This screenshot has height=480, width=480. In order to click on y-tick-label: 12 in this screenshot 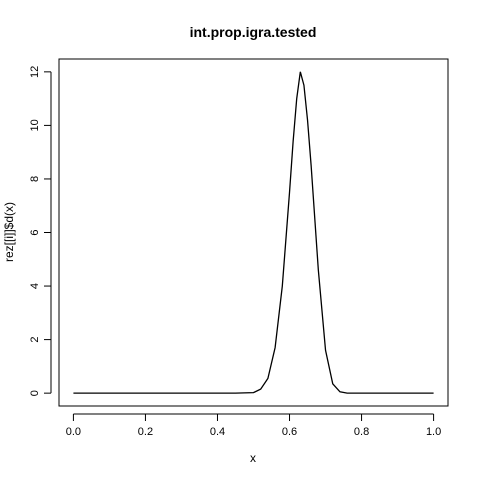, I will do `click(35, 72)`.